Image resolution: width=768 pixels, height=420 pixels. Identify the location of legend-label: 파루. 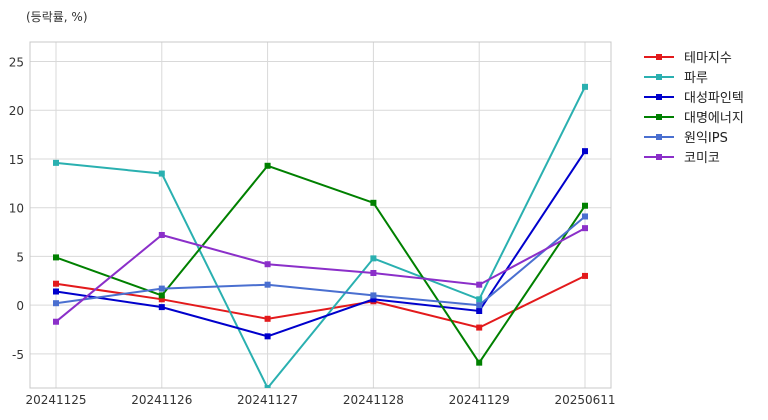
(696, 78).